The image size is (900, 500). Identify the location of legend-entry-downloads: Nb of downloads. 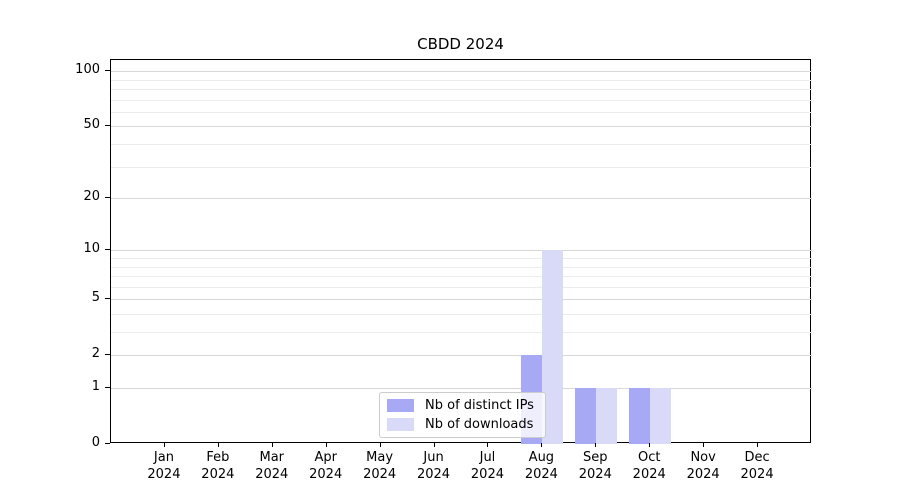
(462, 424).